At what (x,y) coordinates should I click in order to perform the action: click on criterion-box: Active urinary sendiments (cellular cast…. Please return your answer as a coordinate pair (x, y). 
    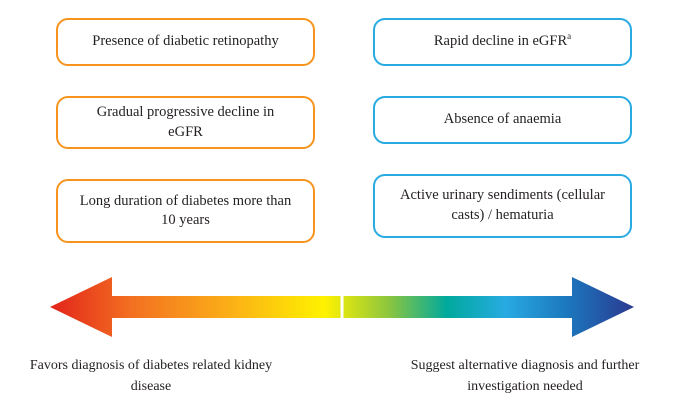
    Looking at the image, I should click on (502, 206).